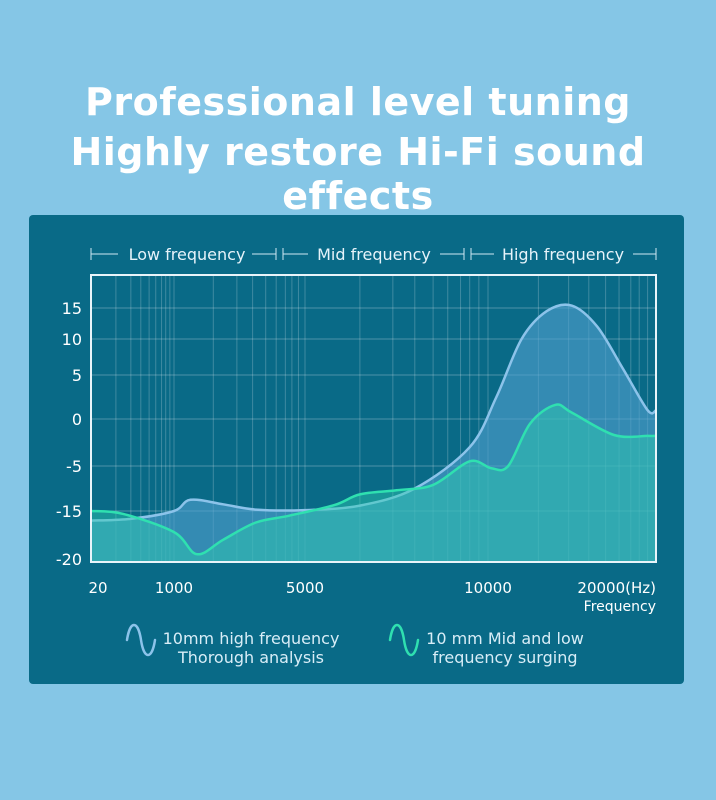 The height and width of the screenshot is (800, 716). What do you see at coordinates (97, 588) in the screenshot?
I see `x-tick-label: 20` at bounding box center [97, 588].